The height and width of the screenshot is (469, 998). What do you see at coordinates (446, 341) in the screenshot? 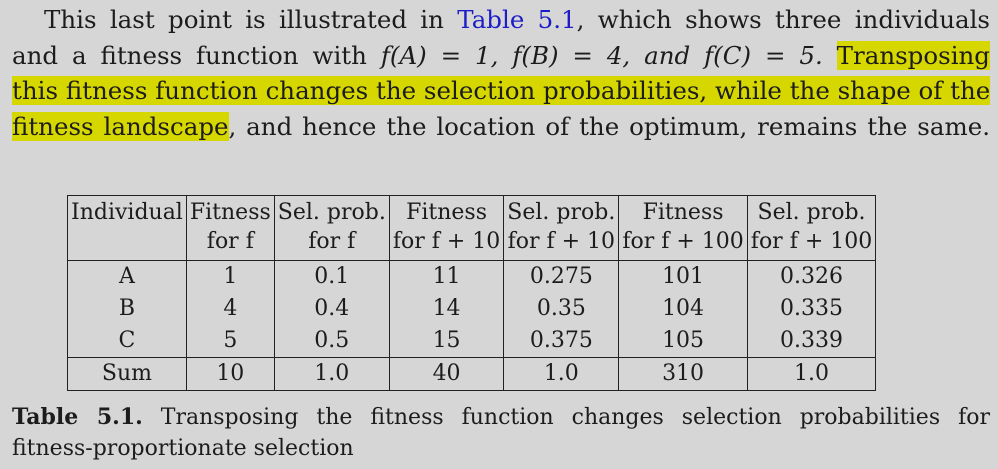
I see `table-cell: 15` at bounding box center [446, 341].